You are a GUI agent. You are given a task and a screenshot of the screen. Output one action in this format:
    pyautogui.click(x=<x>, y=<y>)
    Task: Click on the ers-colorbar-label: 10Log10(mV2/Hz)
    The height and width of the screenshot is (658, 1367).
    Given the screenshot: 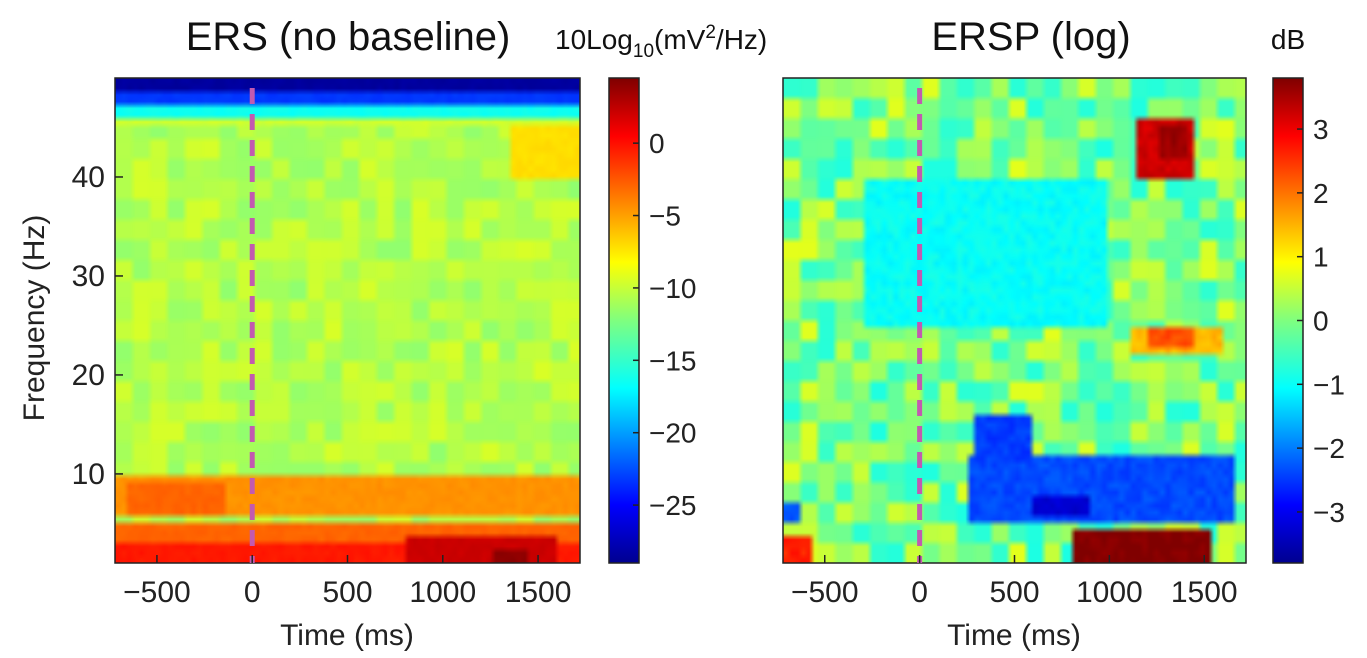 What is the action you would take?
    pyautogui.click(x=661, y=42)
    